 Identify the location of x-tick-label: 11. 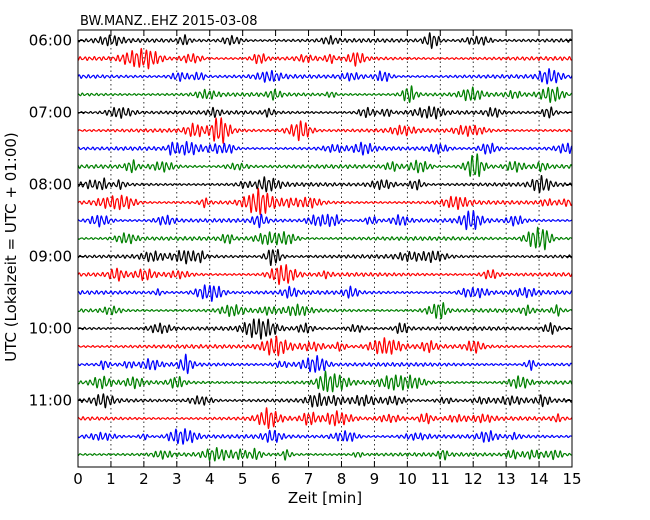
(440, 479).